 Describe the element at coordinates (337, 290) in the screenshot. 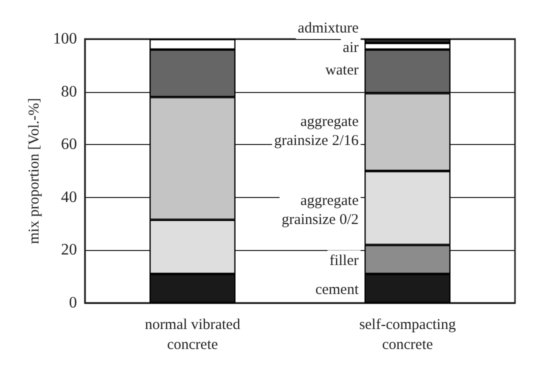

I see `series-label: cement` at that location.